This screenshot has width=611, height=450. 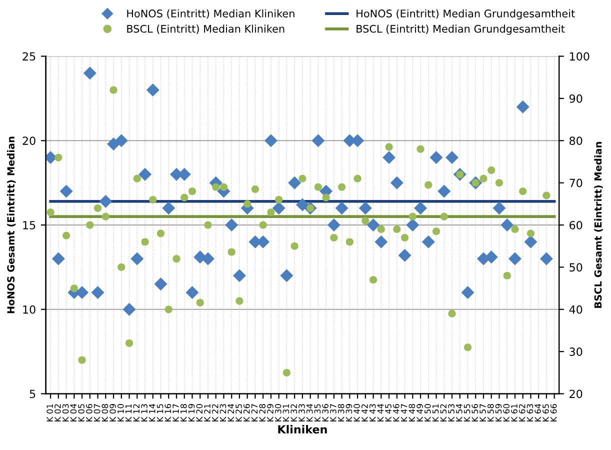 What do you see at coordinates (168, 413) in the screenshot?
I see `x-tick-label: K 16` at bounding box center [168, 413].